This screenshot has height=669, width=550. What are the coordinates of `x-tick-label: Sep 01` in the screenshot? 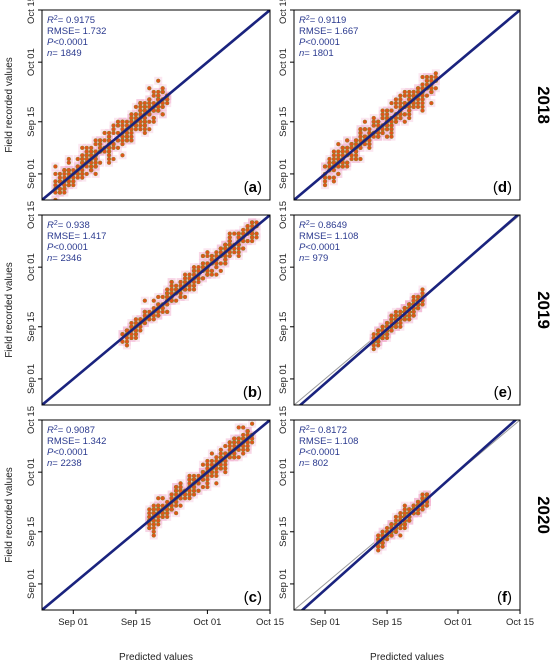 It's located at (325, 622).